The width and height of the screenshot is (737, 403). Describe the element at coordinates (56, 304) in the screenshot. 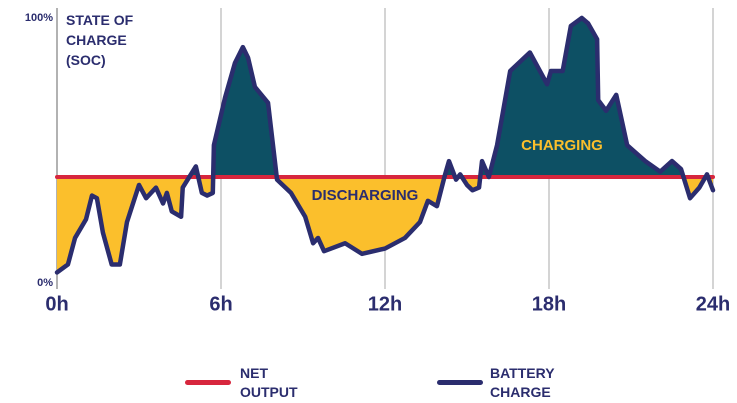

I see `x-tick-label: 0h` at that location.